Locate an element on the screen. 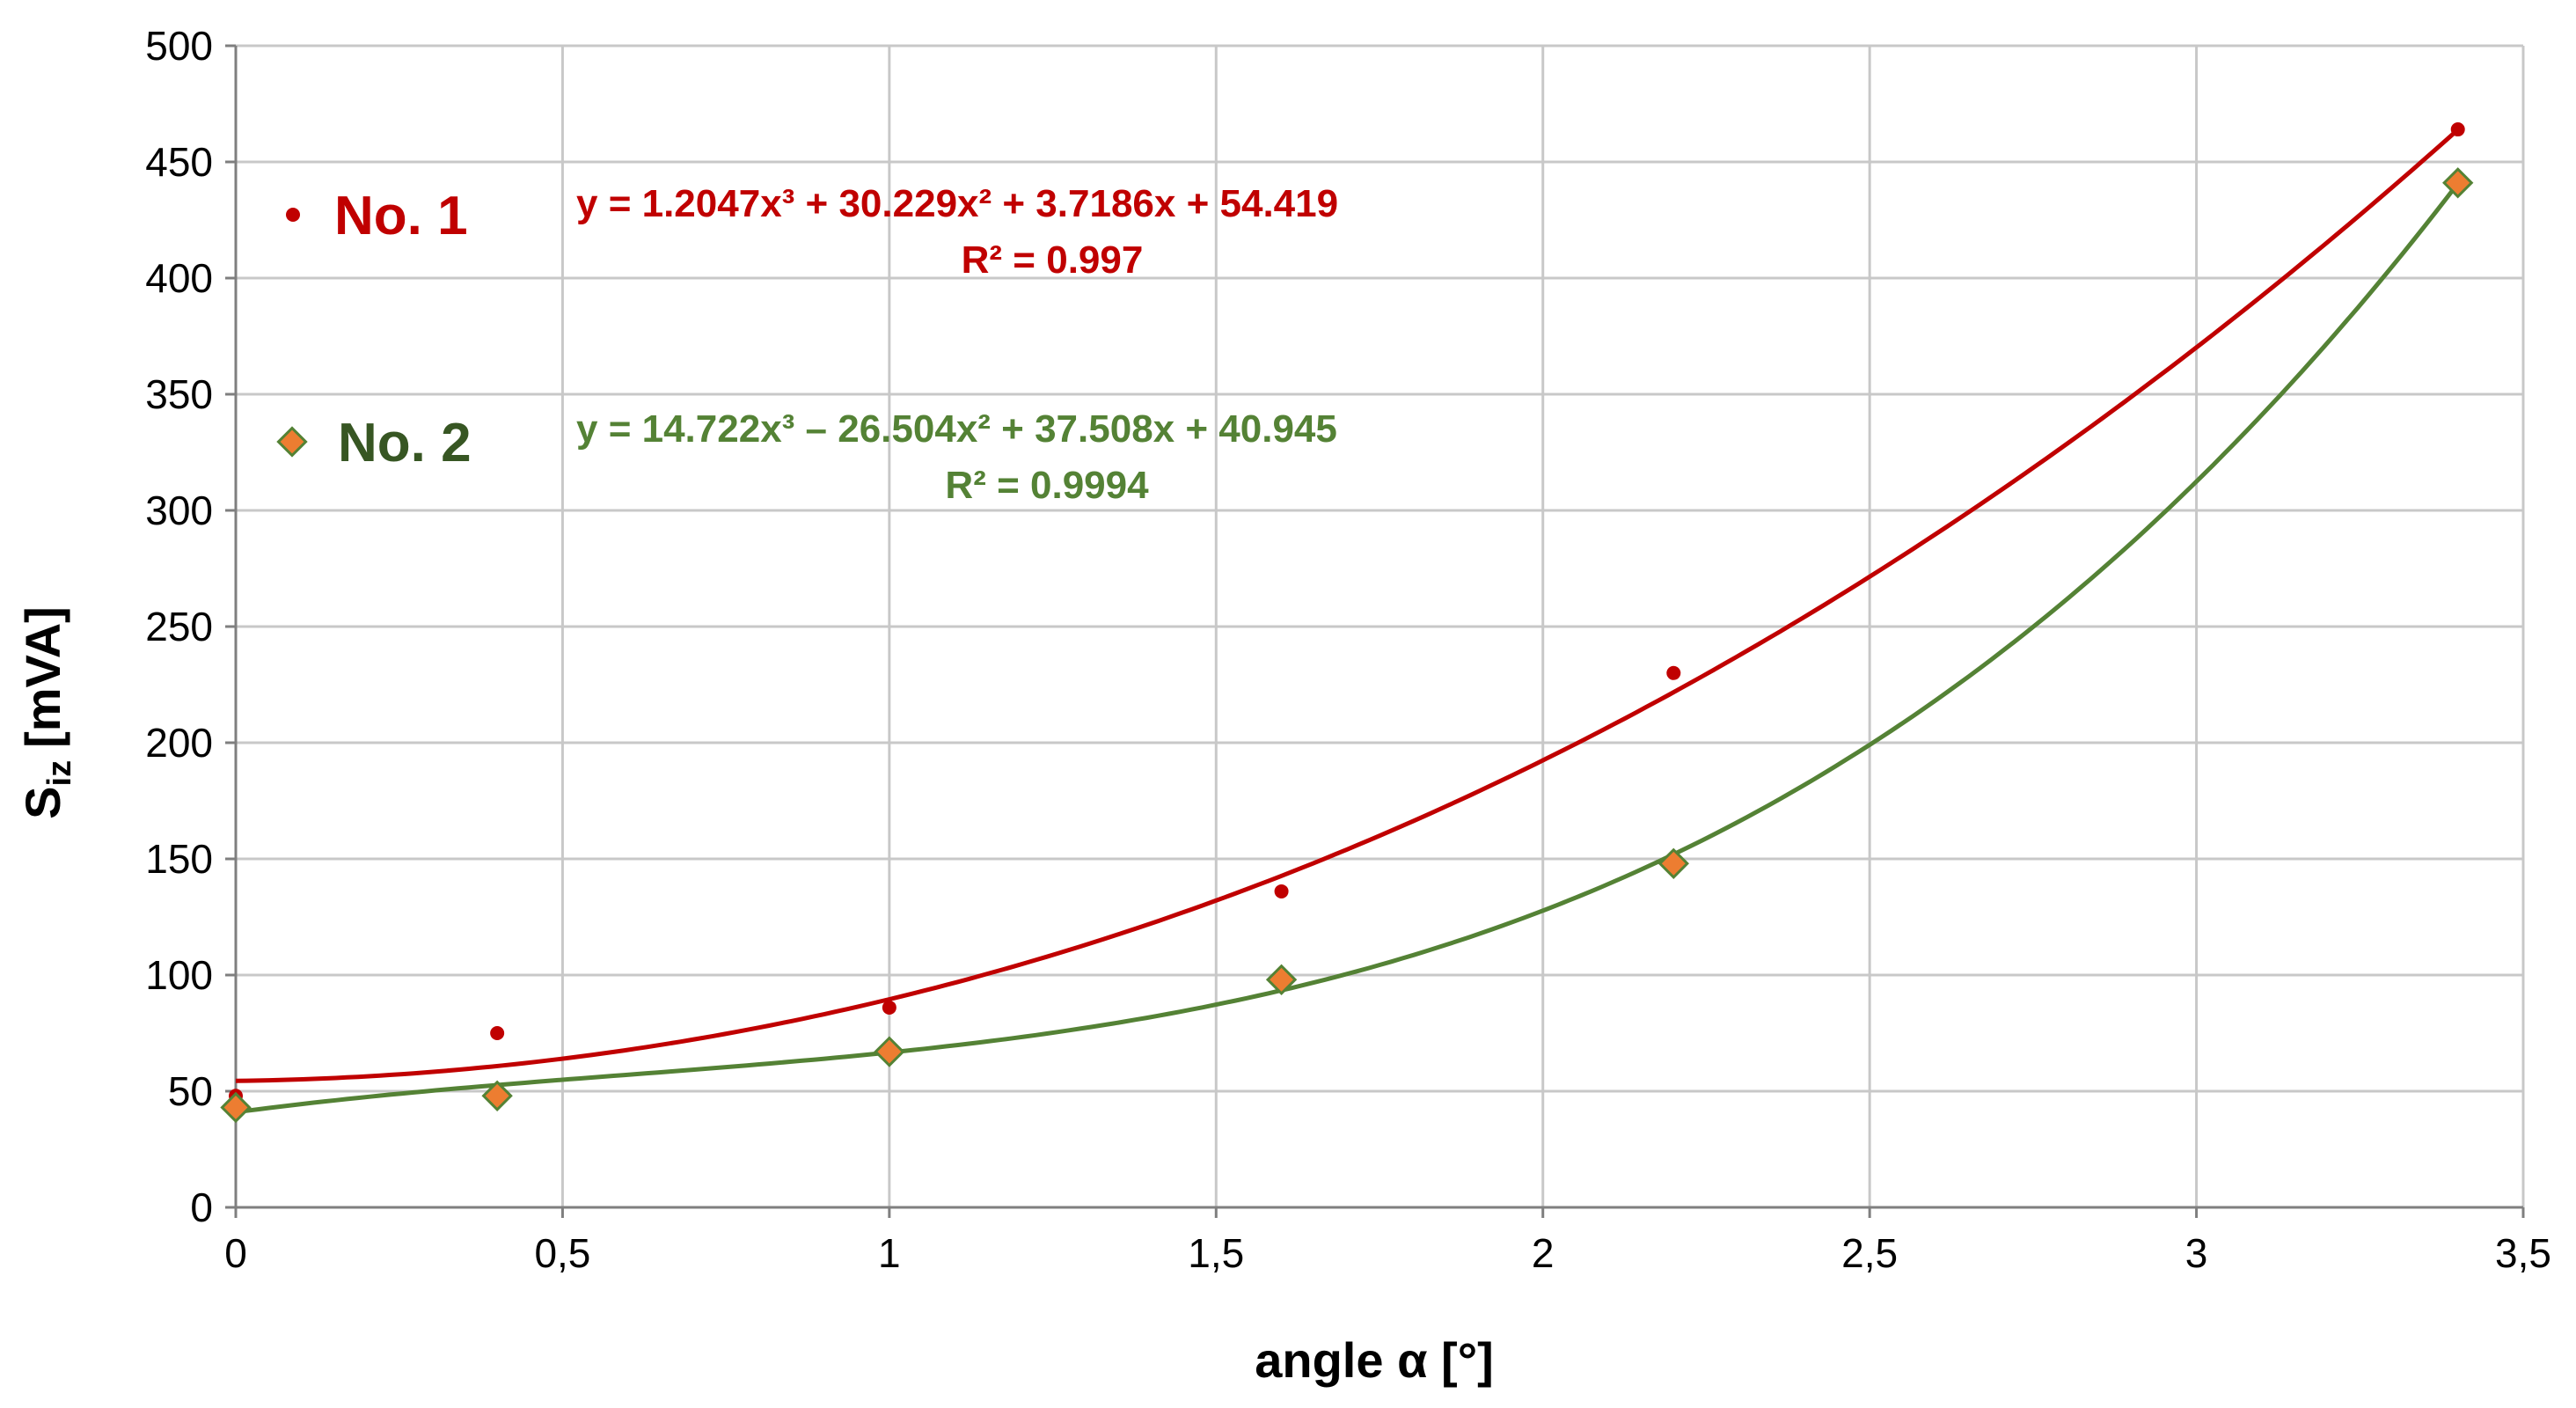  y-axis-title-unit: [mVA] is located at coordinates (42, 677).